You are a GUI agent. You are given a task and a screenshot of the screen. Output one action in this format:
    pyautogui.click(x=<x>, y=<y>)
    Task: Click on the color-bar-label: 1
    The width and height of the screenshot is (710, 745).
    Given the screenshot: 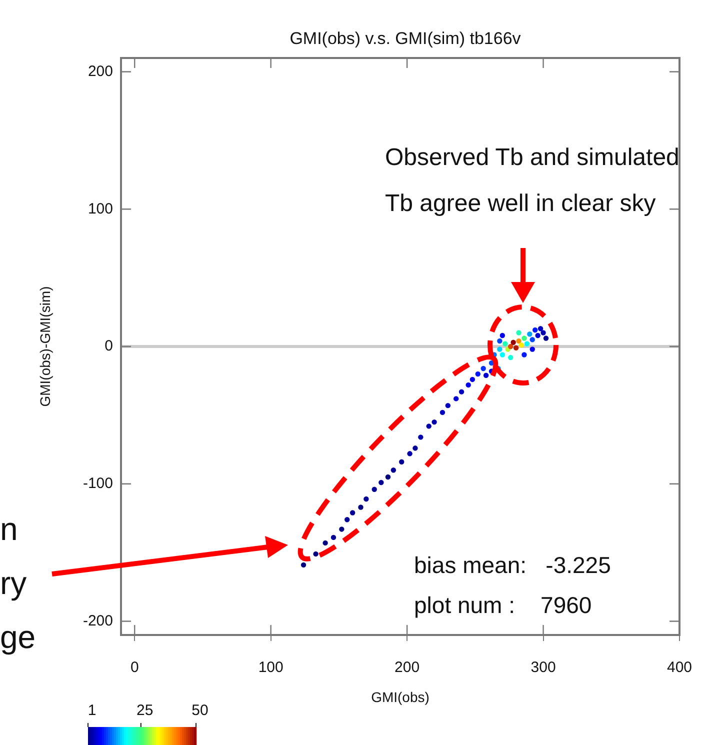 What is the action you would take?
    pyautogui.click(x=92, y=710)
    